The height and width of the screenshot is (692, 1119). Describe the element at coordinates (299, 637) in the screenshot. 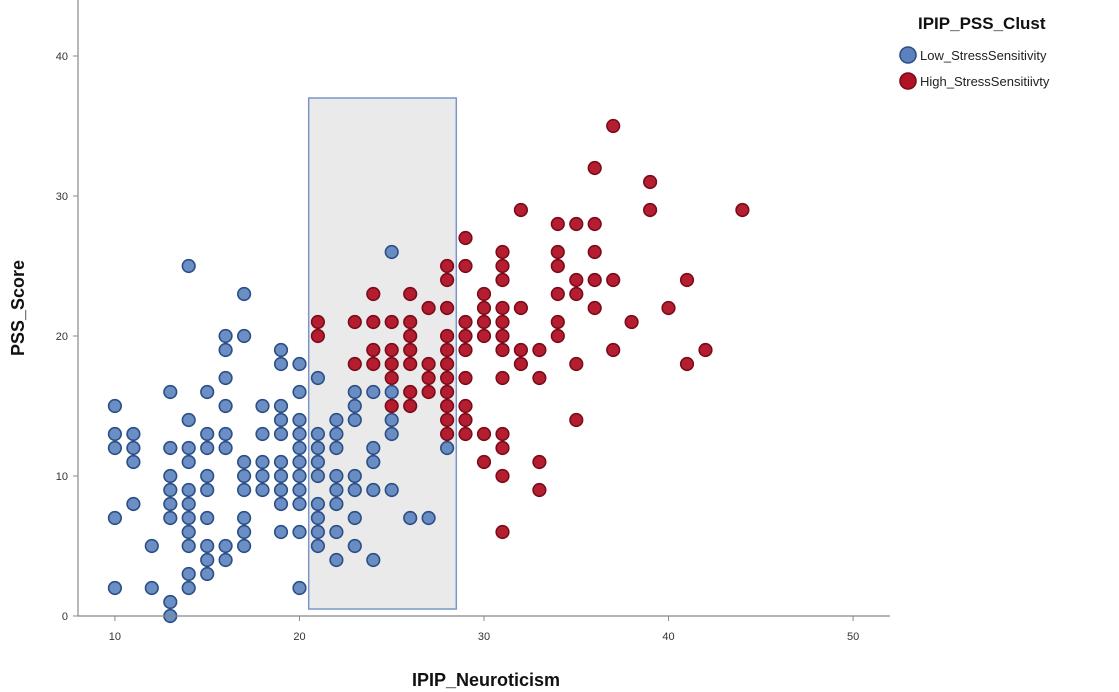

I see `x-tick-label: 20` at that location.